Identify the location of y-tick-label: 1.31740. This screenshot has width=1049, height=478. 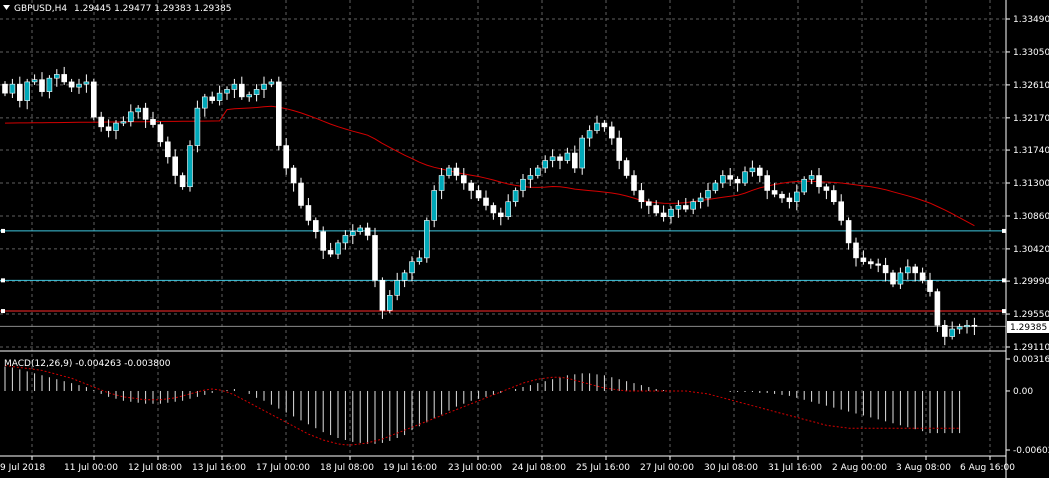
(1031, 151).